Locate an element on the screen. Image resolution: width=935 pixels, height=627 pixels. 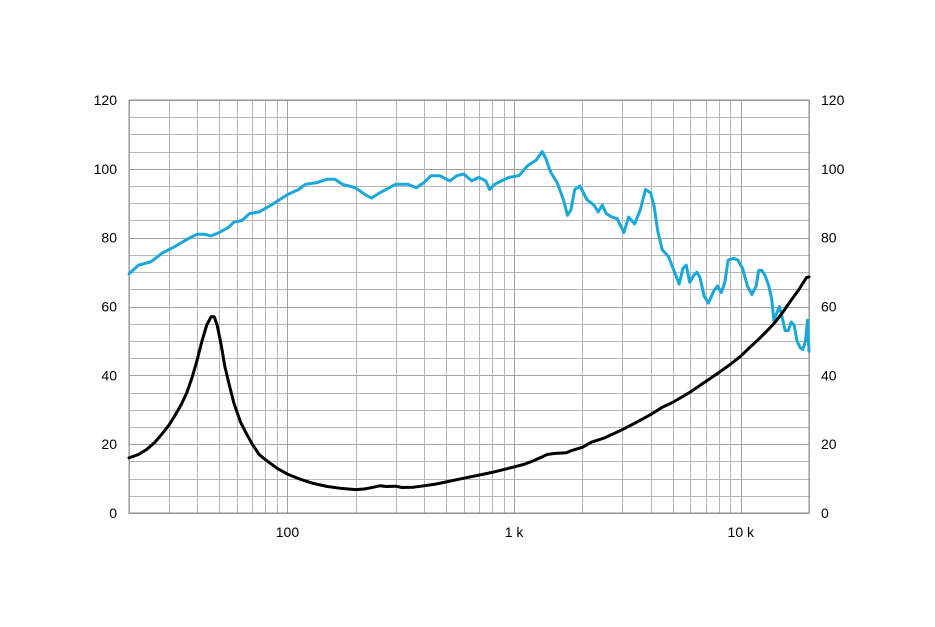
y-tick-label-left: 120 is located at coordinates (106, 100).